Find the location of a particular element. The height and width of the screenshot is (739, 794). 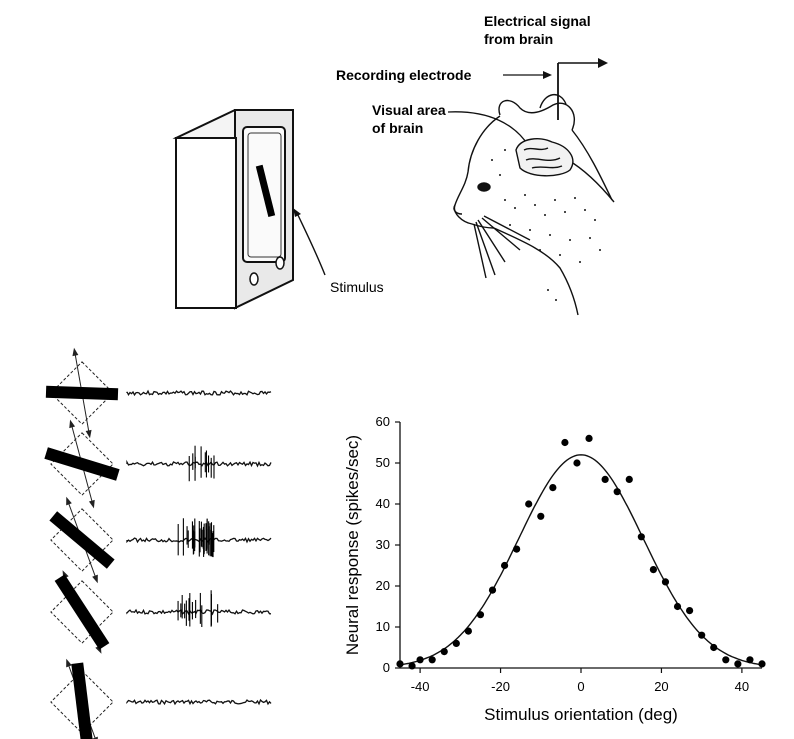

y-tick-label: 40 is located at coordinates (383, 503).